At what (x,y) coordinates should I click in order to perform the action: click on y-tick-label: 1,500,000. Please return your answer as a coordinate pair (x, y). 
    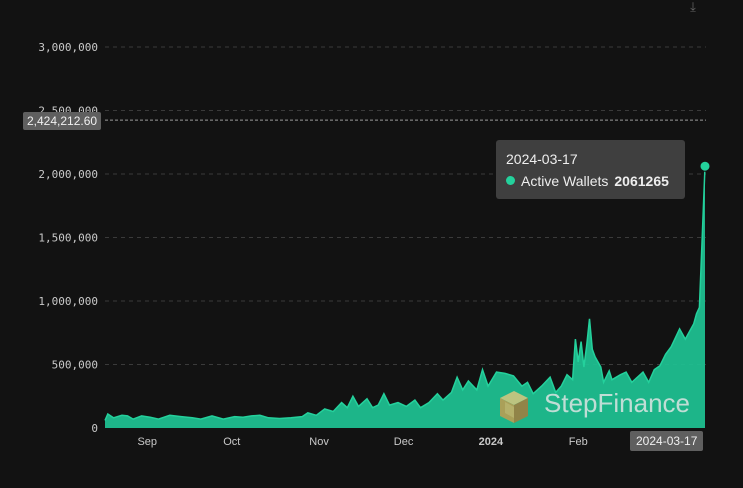
    Looking at the image, I should click on (68, 238).